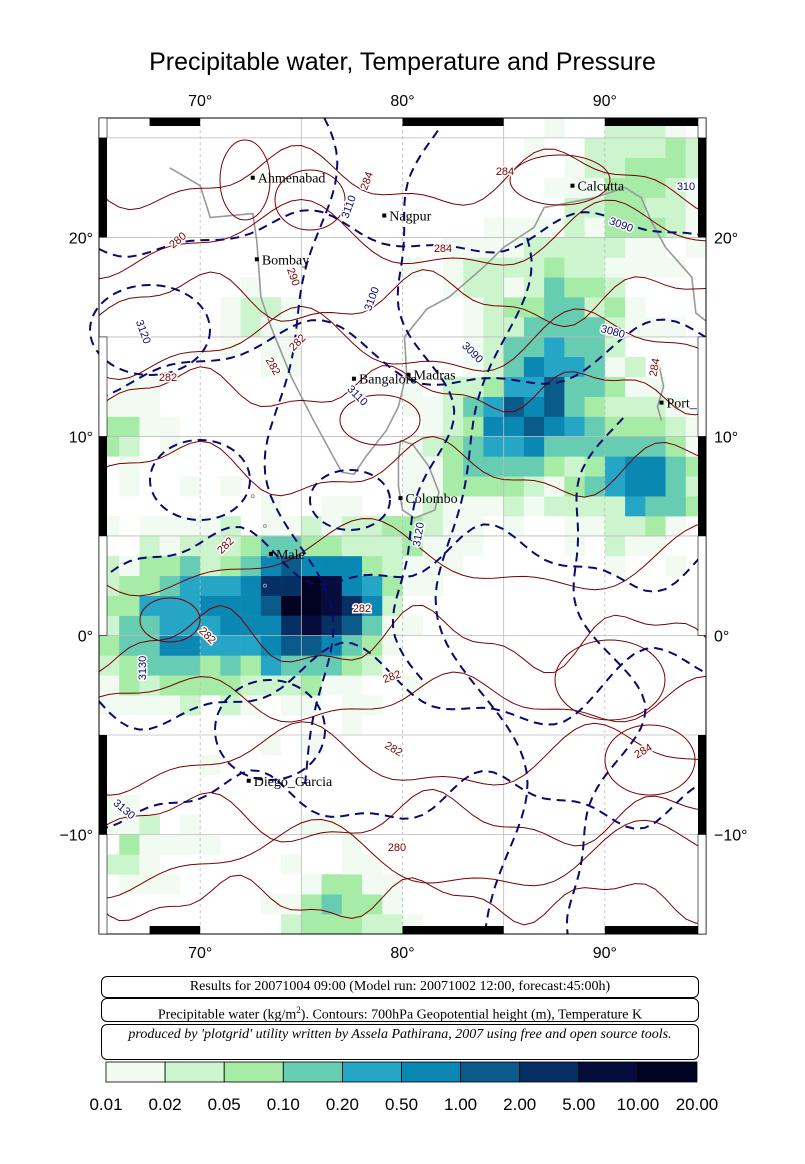  Describe the element at coordinates (301, 451) in the screenshot. I see `height-contour` at that location.